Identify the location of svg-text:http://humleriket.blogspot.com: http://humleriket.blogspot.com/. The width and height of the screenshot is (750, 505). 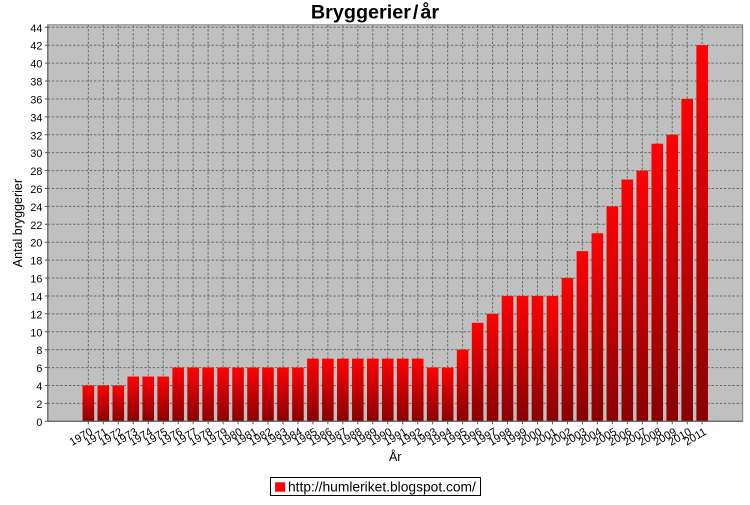
(382, 487).